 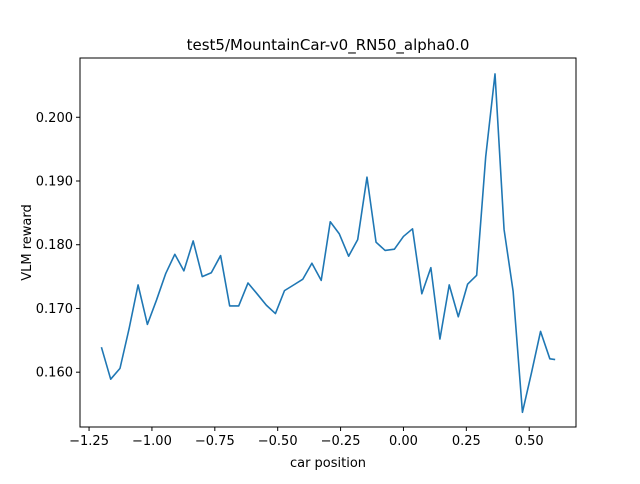 What do you see at coordinates (306, 438) in the screenshot?
I see `x-axis: −1.25 −1.00 −0.75 −0.50 −0.25 0.00 0.25 0.50` at bounding box center [306, 438].